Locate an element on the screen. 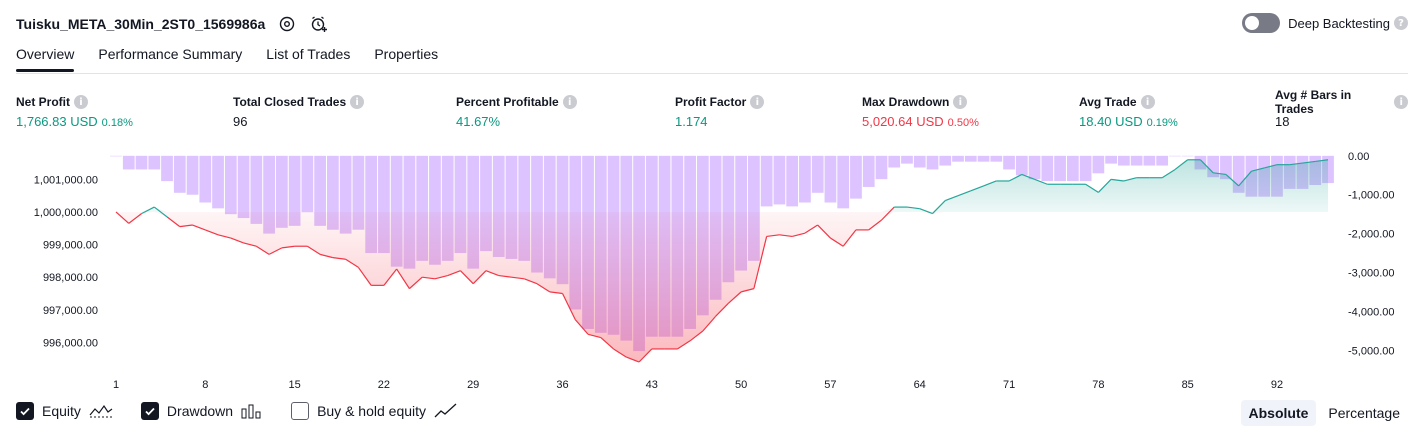 The image size is (1424, 438). buy-hold-line-icon is located at coordinates (446, 411).